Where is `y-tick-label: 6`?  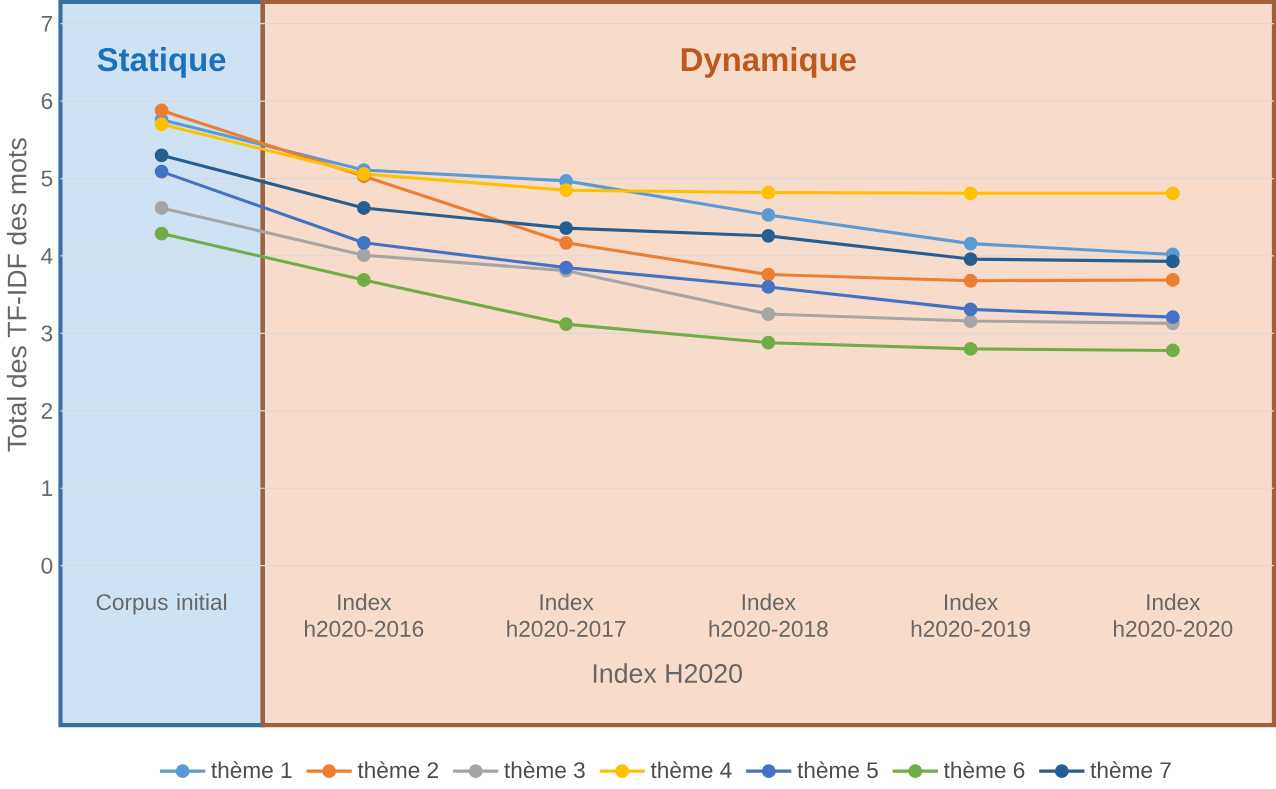
y-tick-label: 6 is located at coordinates (47, 101).